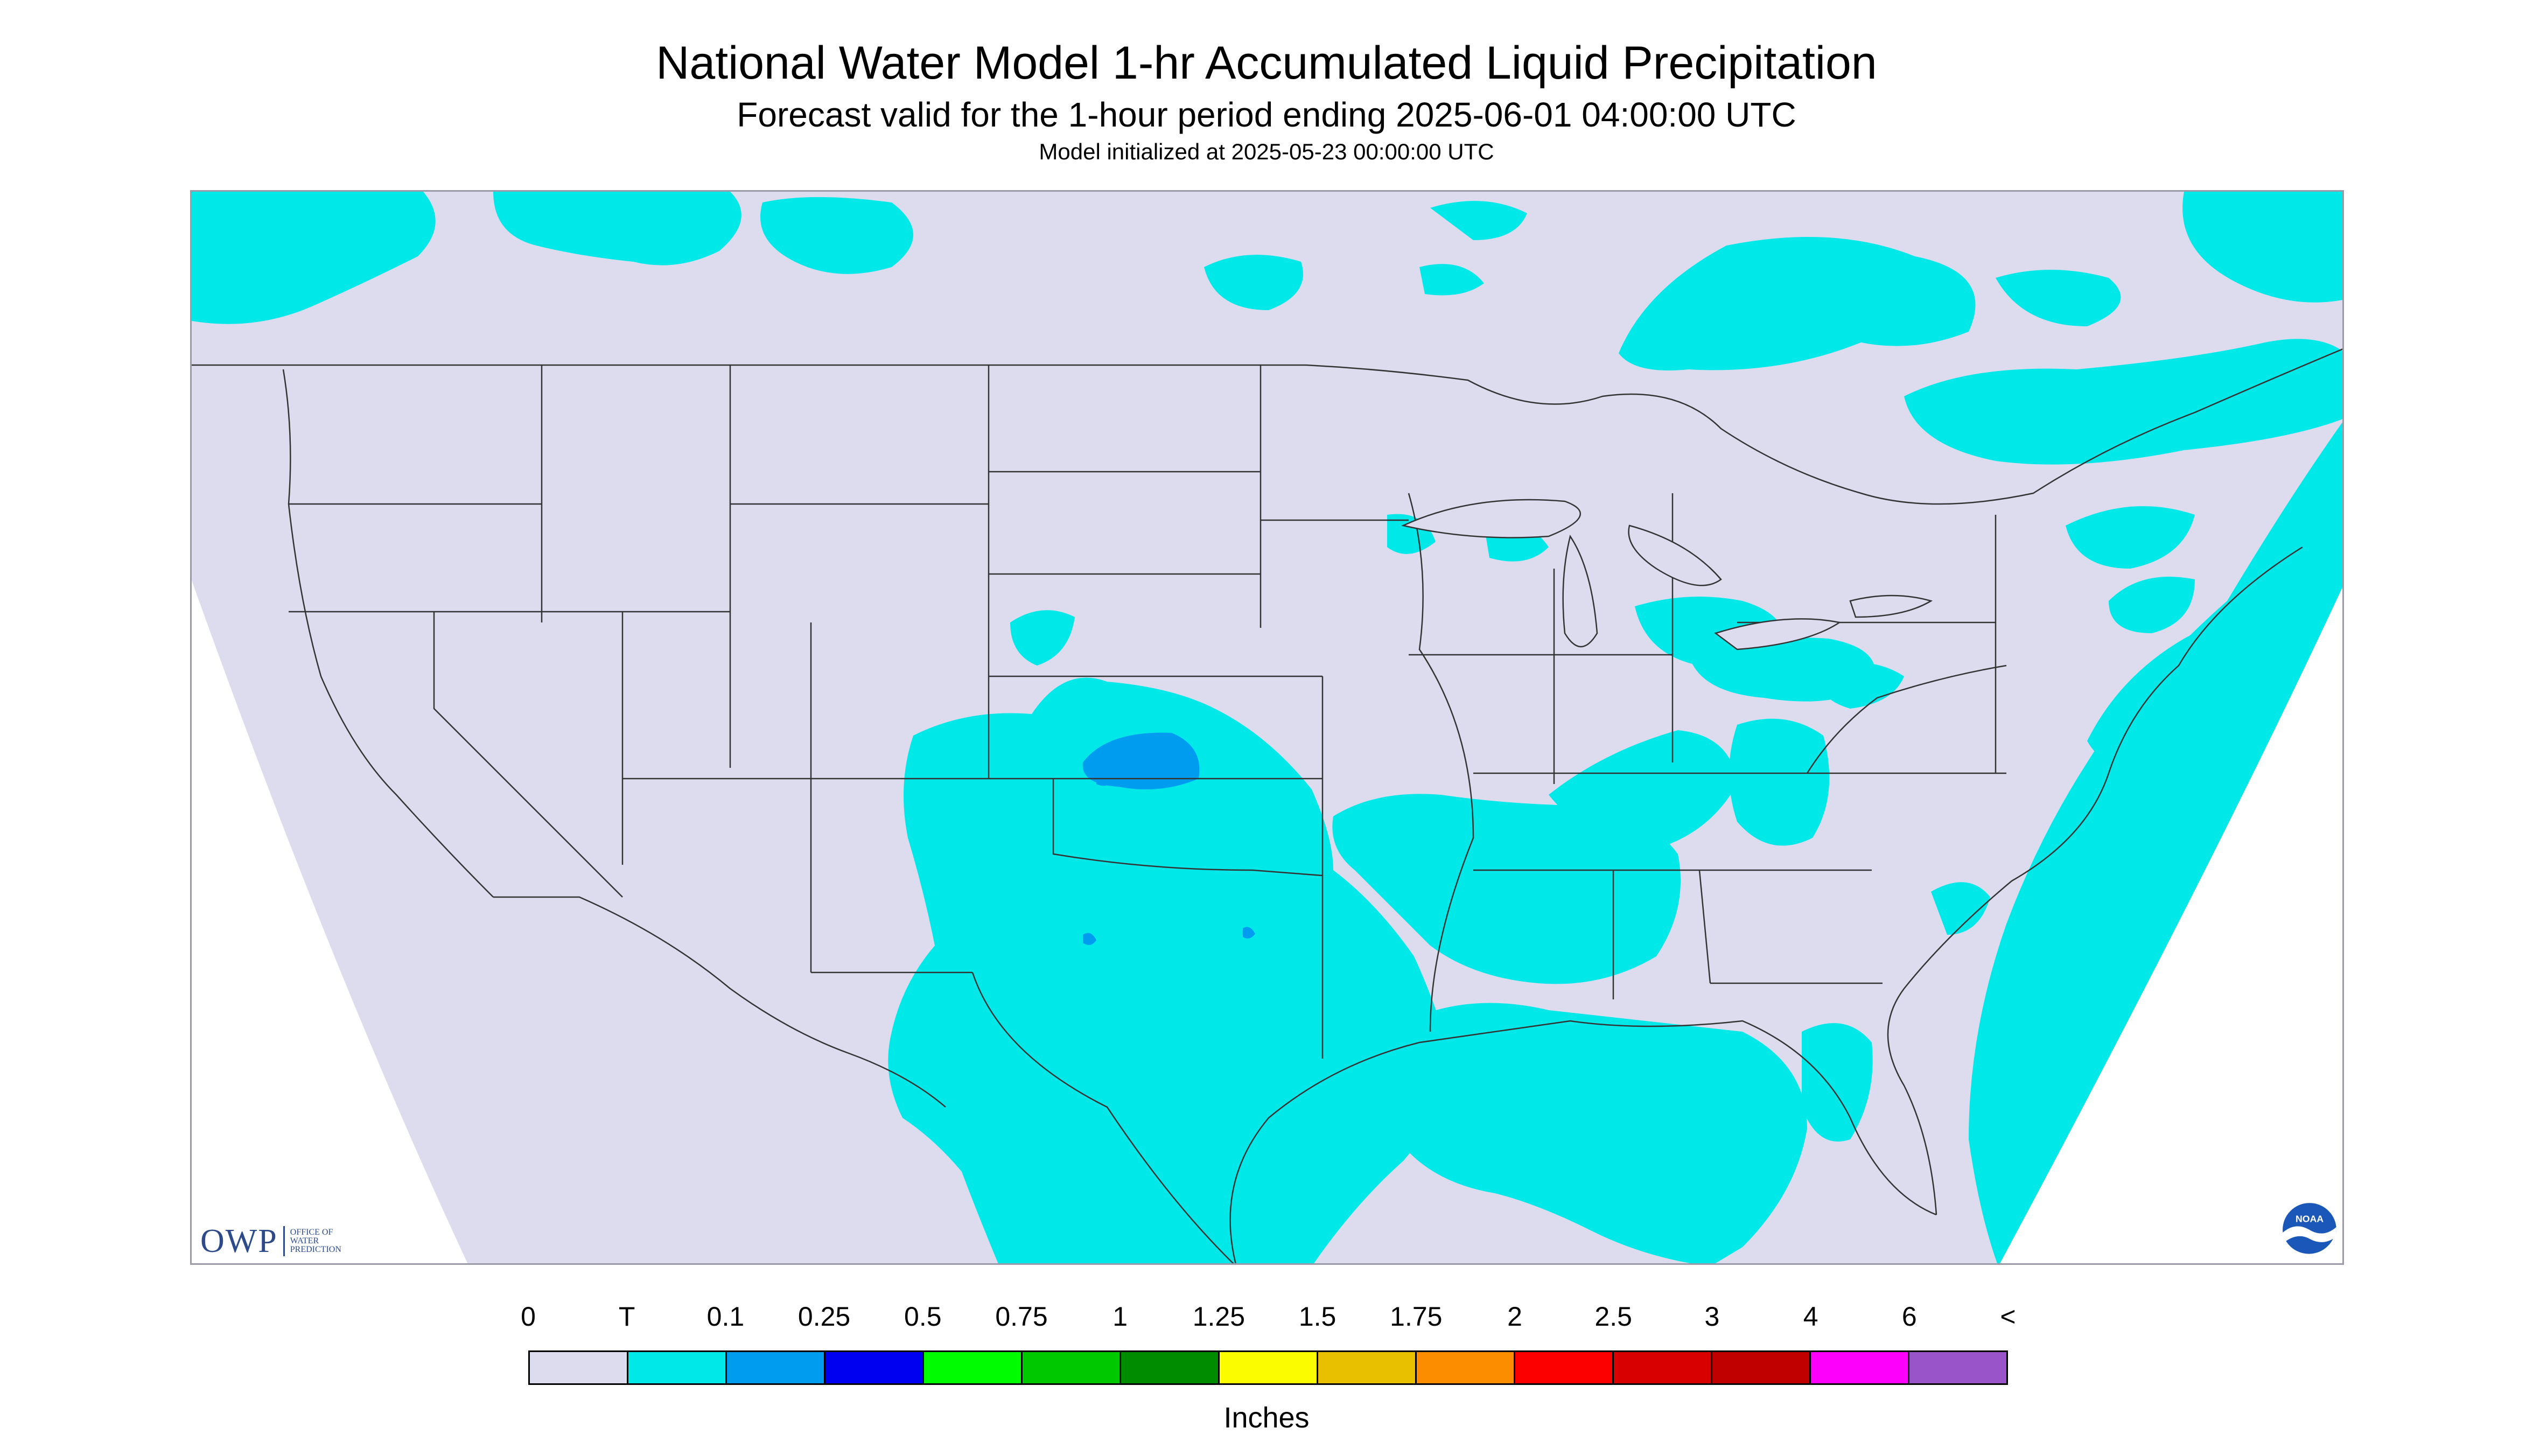 This screenshot has height=1456, width=2533. I want to click on owp-logo-line: OFFICE OF, so click(312, 1232).